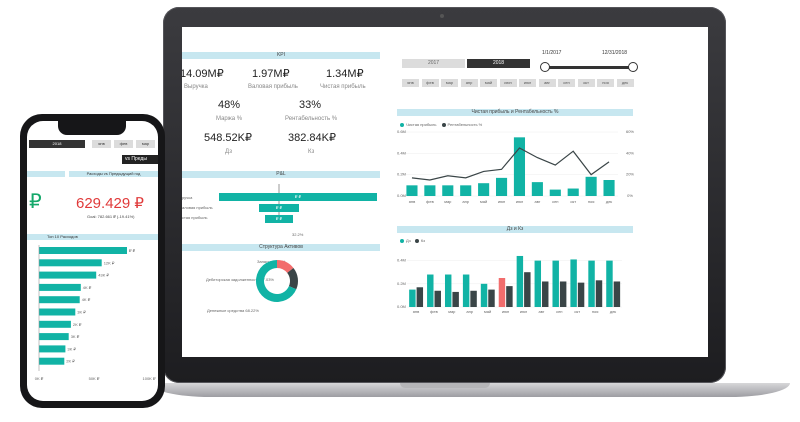 The image size is (800, 422). What do you see at coordinates (589, 67) in the screenshot?
I see `date-slider-track` at bounding box center [589, 67].